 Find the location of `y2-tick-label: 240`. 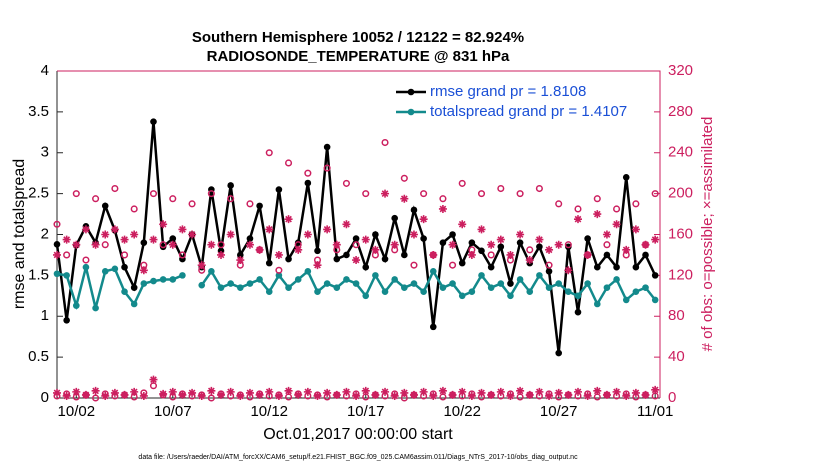

y2-tick-label: 240 is located at coordinates (680, 152).